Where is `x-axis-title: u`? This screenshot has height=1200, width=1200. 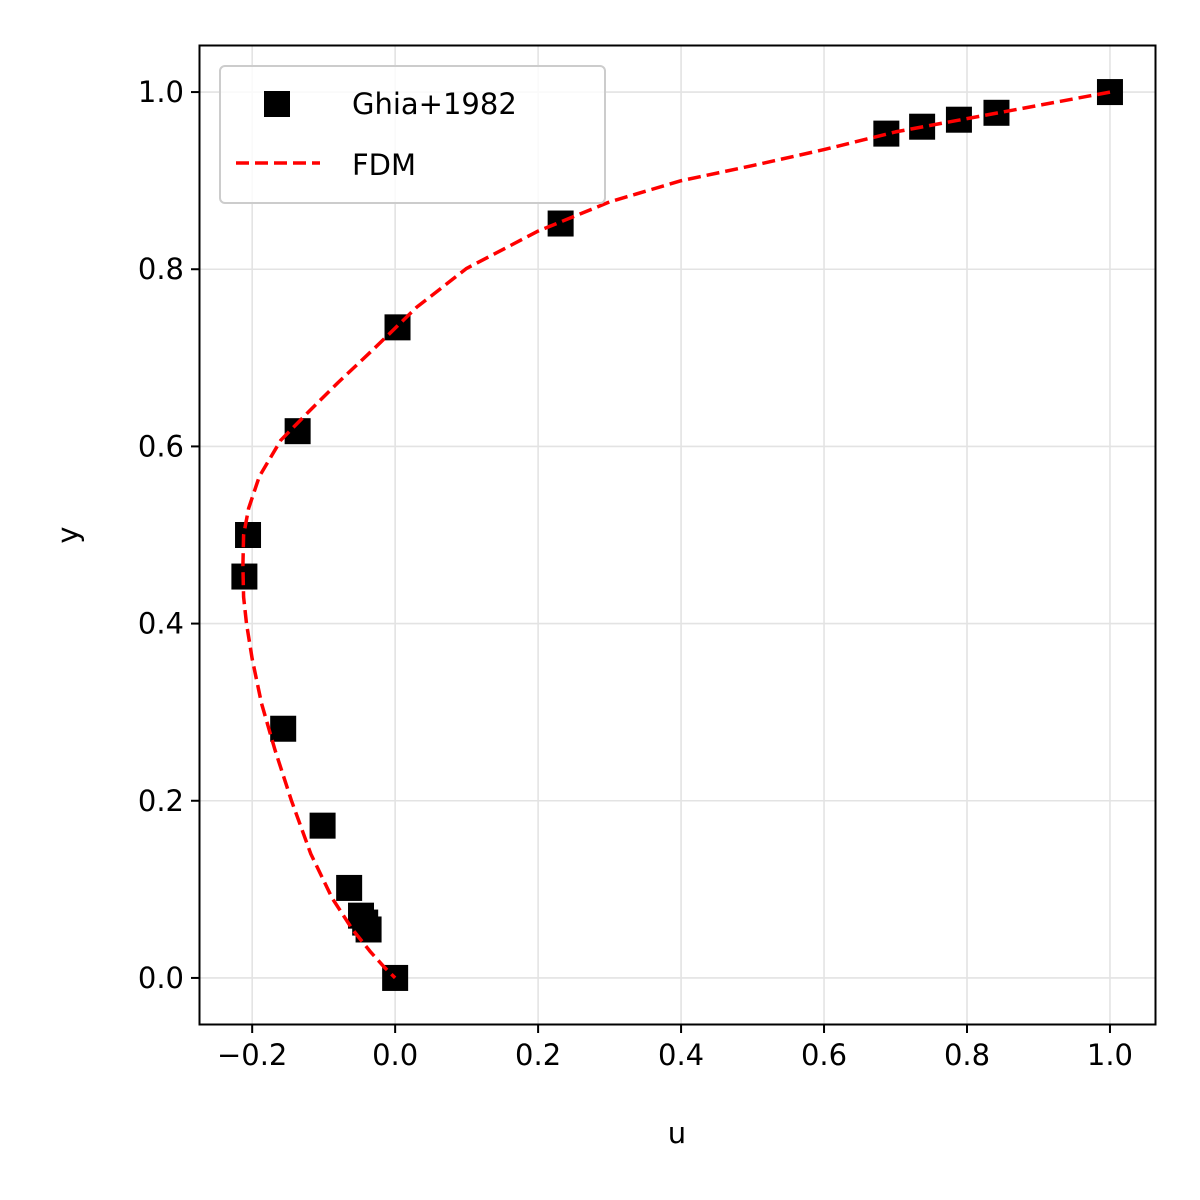 x-axis-title: u is located at coordinates (677, 1133).